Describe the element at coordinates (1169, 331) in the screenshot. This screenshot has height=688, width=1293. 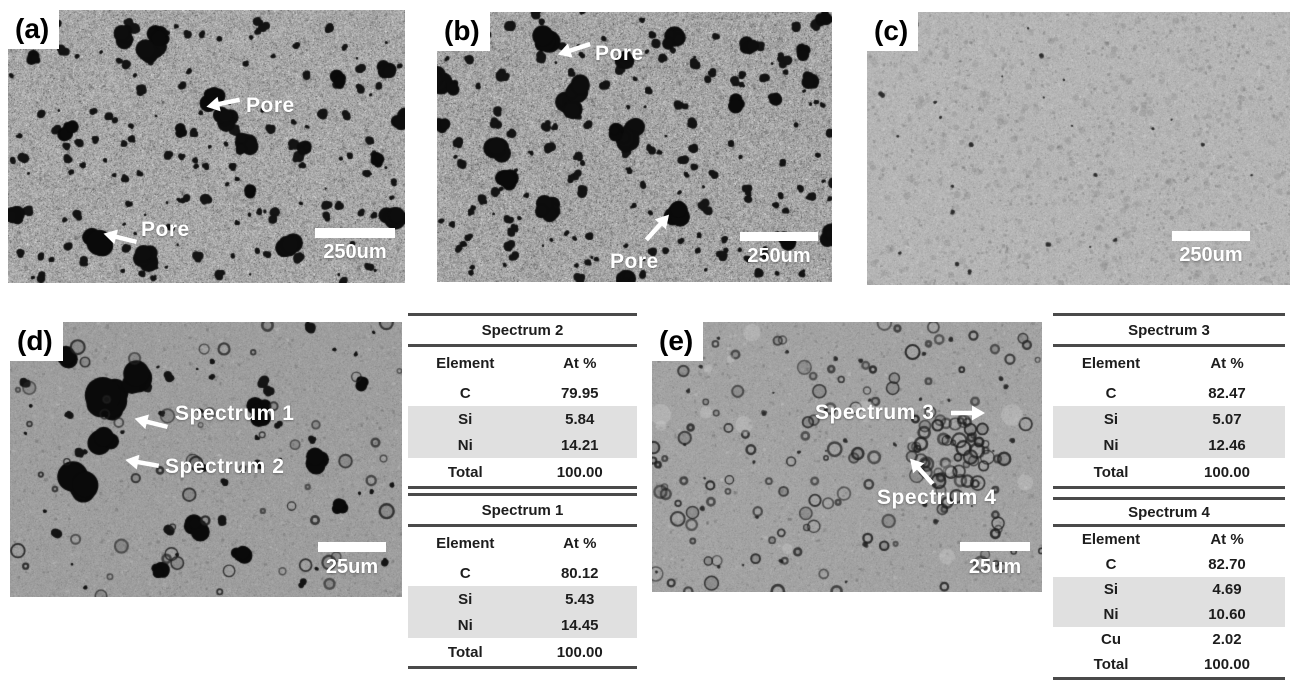
I see `table-title: Spectrum 3` at that location.